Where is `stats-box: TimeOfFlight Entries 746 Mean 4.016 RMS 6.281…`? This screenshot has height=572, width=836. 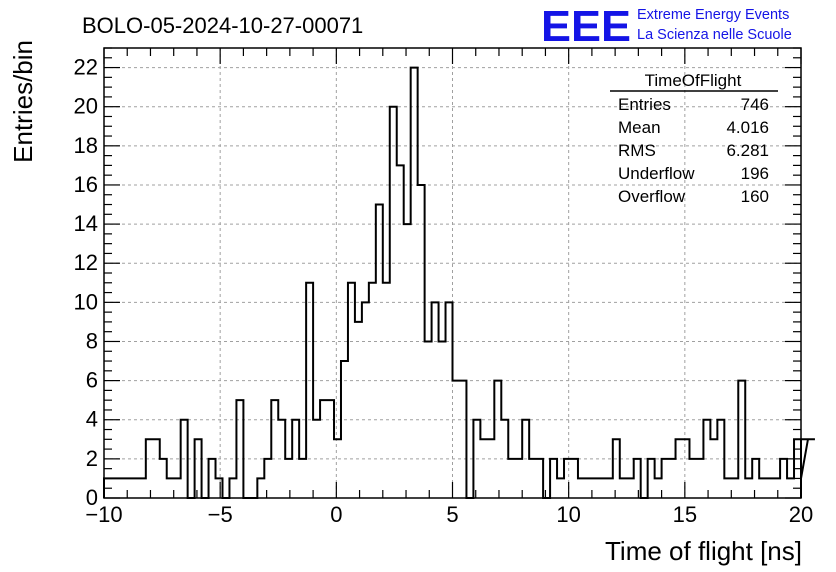
stats-box: TimeOfFlight Entries 746 Mean 4.016 RMS 6.281… is located at coordinates (694, 138).